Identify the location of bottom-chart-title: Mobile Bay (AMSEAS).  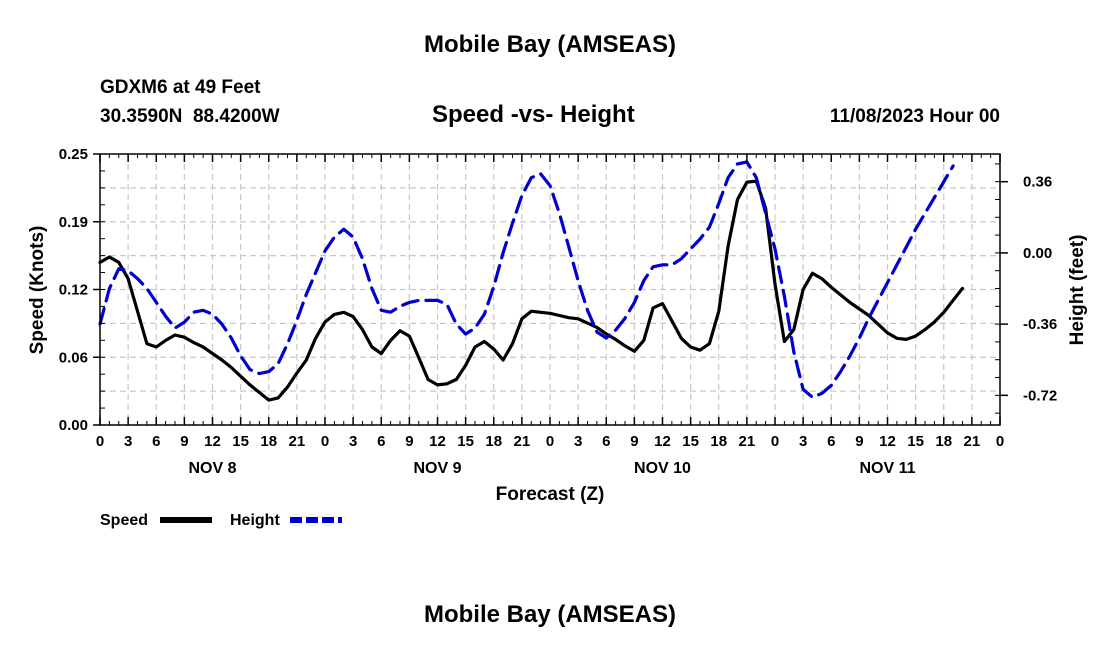
(550, 614).